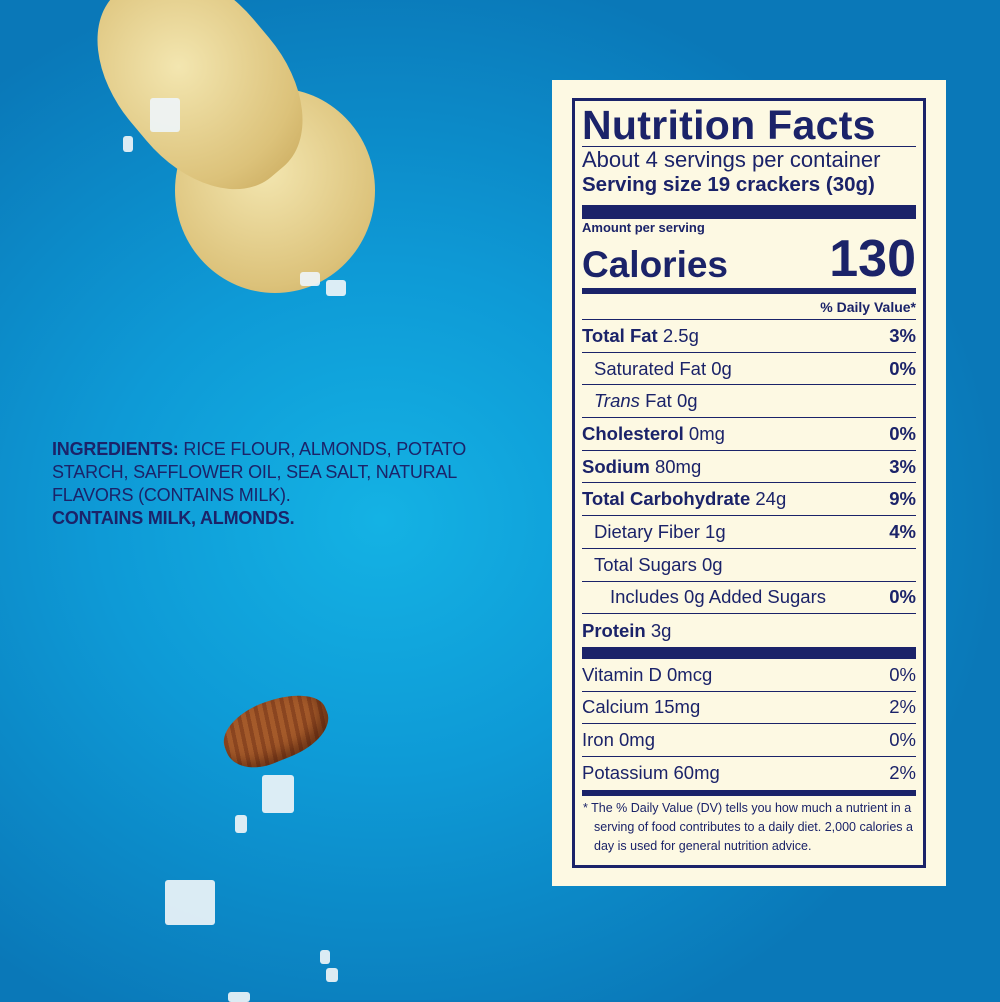  Describe the element at coordinates (614, 630) in the screenshot. I see `nutrient-name: Protein` at that location.